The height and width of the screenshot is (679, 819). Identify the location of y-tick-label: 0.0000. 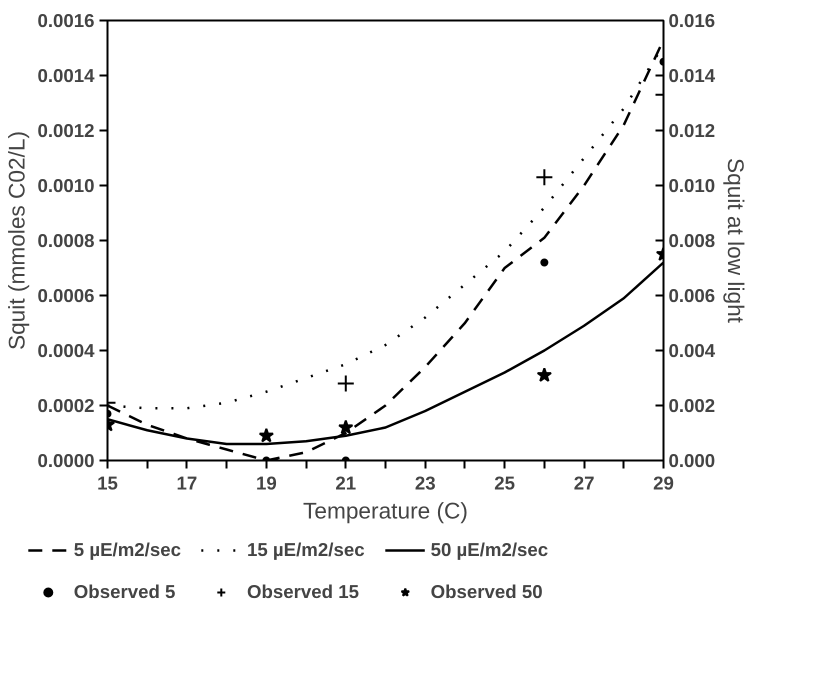
(65, 460).